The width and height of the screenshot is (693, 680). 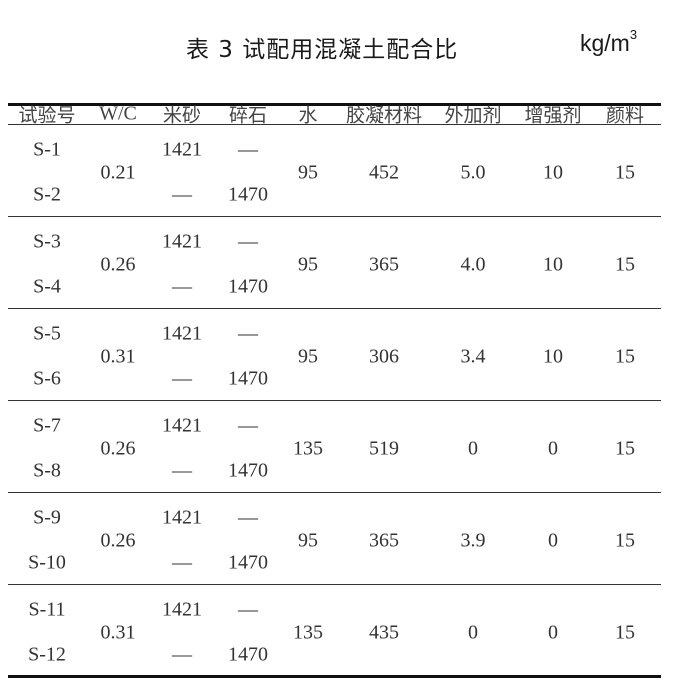 What do you see at coordinates (605, 43) in the screenshot?
I see `unit-text: kg/m` at bounding box center [605, 43].